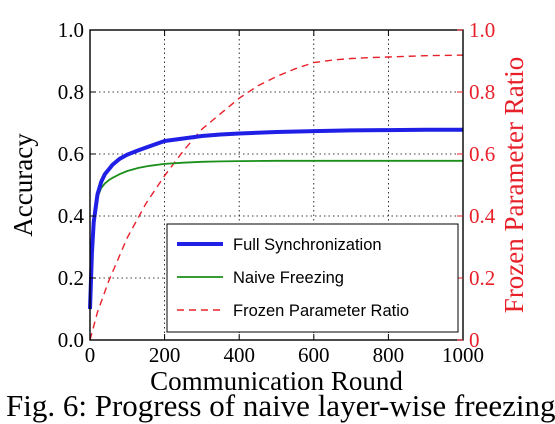 The height and width of the screenshot is (424, 555). Describe the element at coordinates (71, 216) in the screenshot. I see `left-y-tick-label: 0.4` at that location.